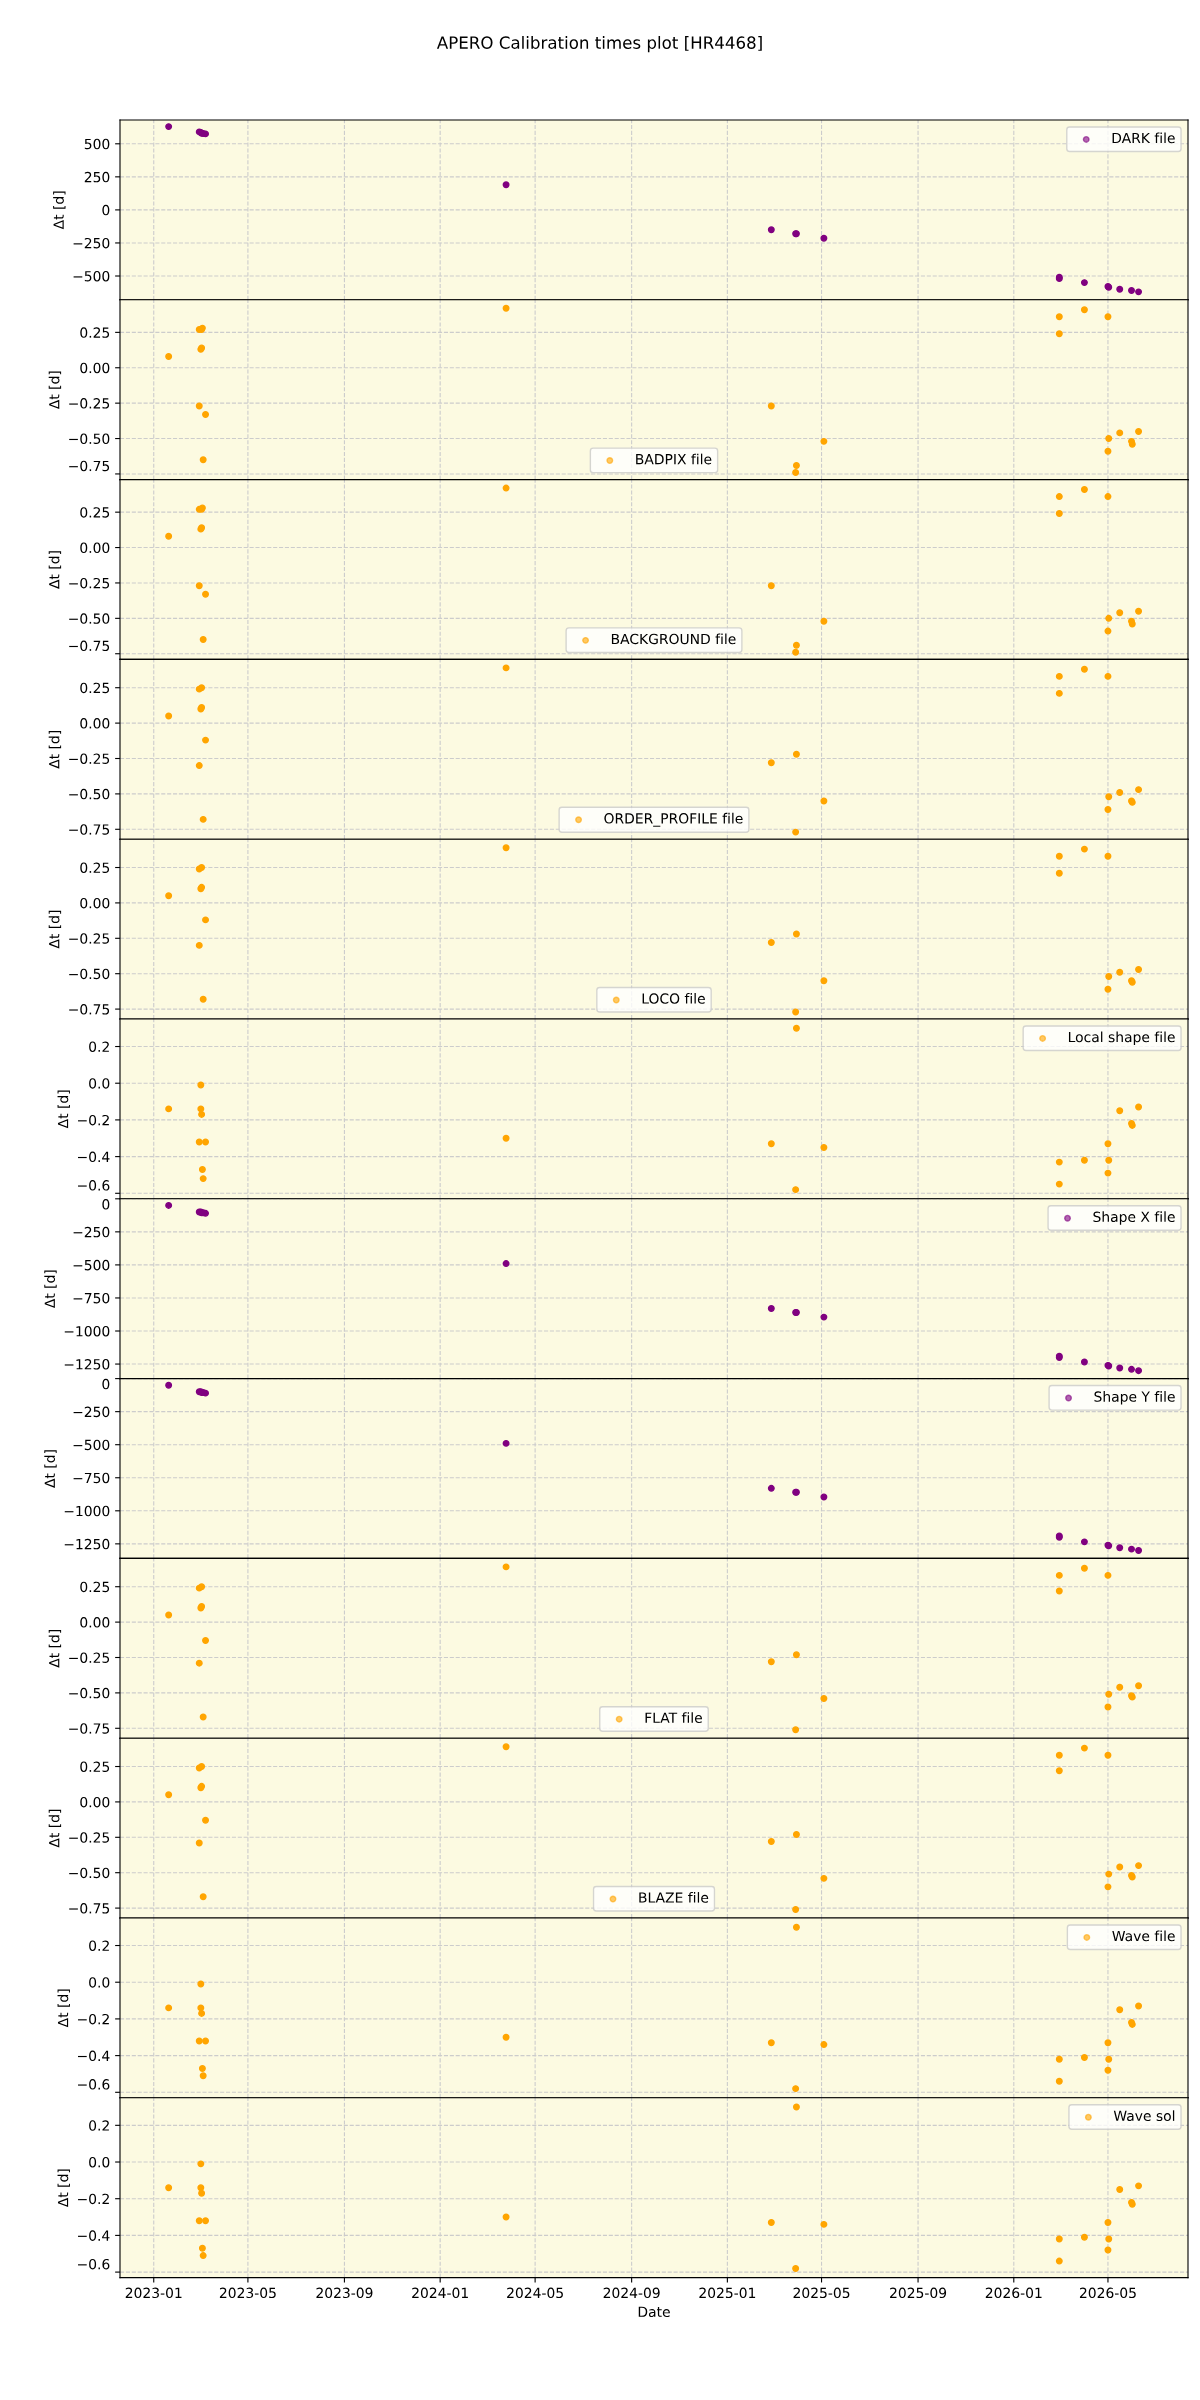 The width and height of the screenshot is (1200, 2400). What do you see at coordinates (673, 1718) in the screenshot?
I see `legend-label: FLAT file` at bounding box center [673, 1718].